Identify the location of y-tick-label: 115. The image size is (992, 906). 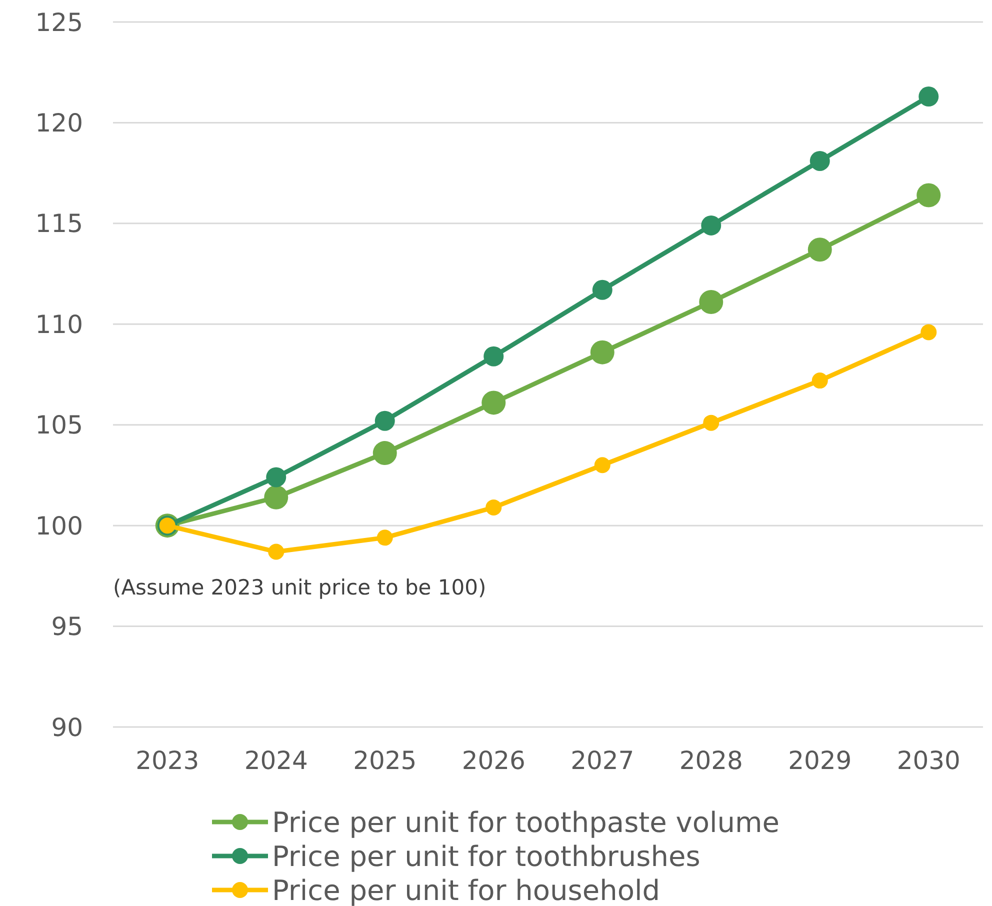
(59, 223).